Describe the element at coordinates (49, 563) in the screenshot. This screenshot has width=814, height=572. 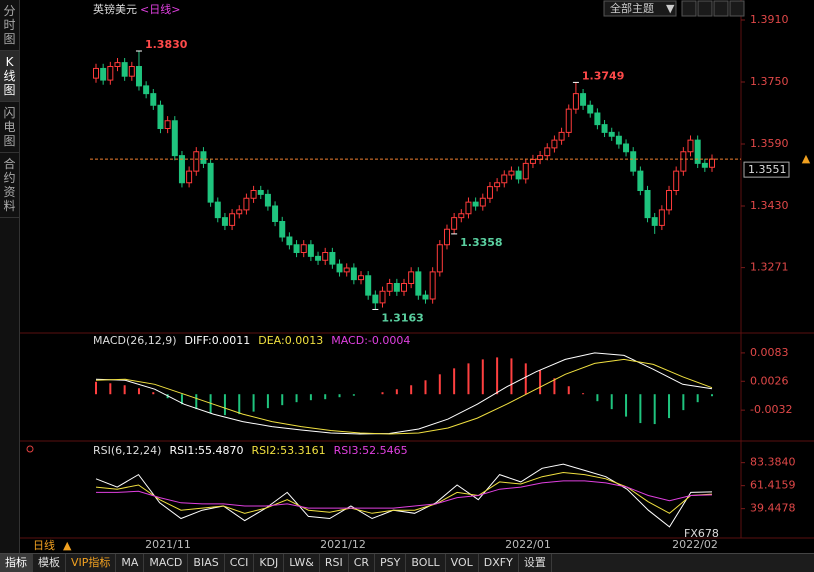
I see `toolbar-tab: 模板` at that location.